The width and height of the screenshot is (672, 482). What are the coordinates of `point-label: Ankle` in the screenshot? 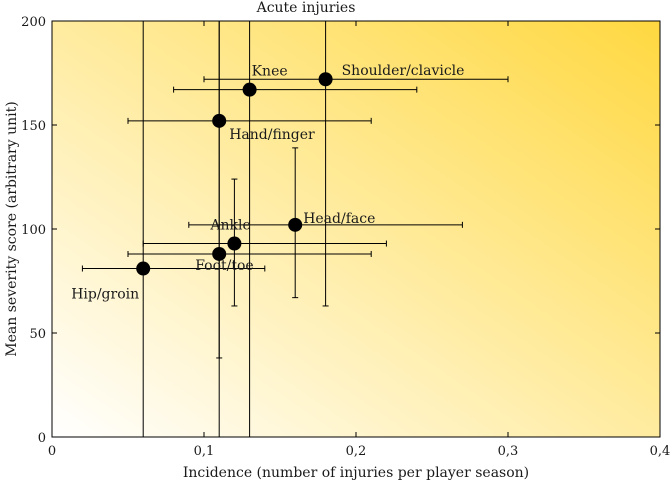 It's located at (229, 226).